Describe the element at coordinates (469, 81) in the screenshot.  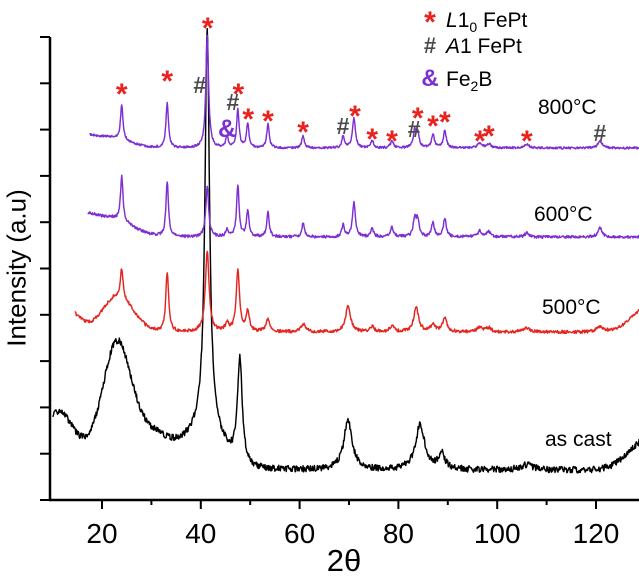
I see `legend-item-label: Fe2B` at that location.